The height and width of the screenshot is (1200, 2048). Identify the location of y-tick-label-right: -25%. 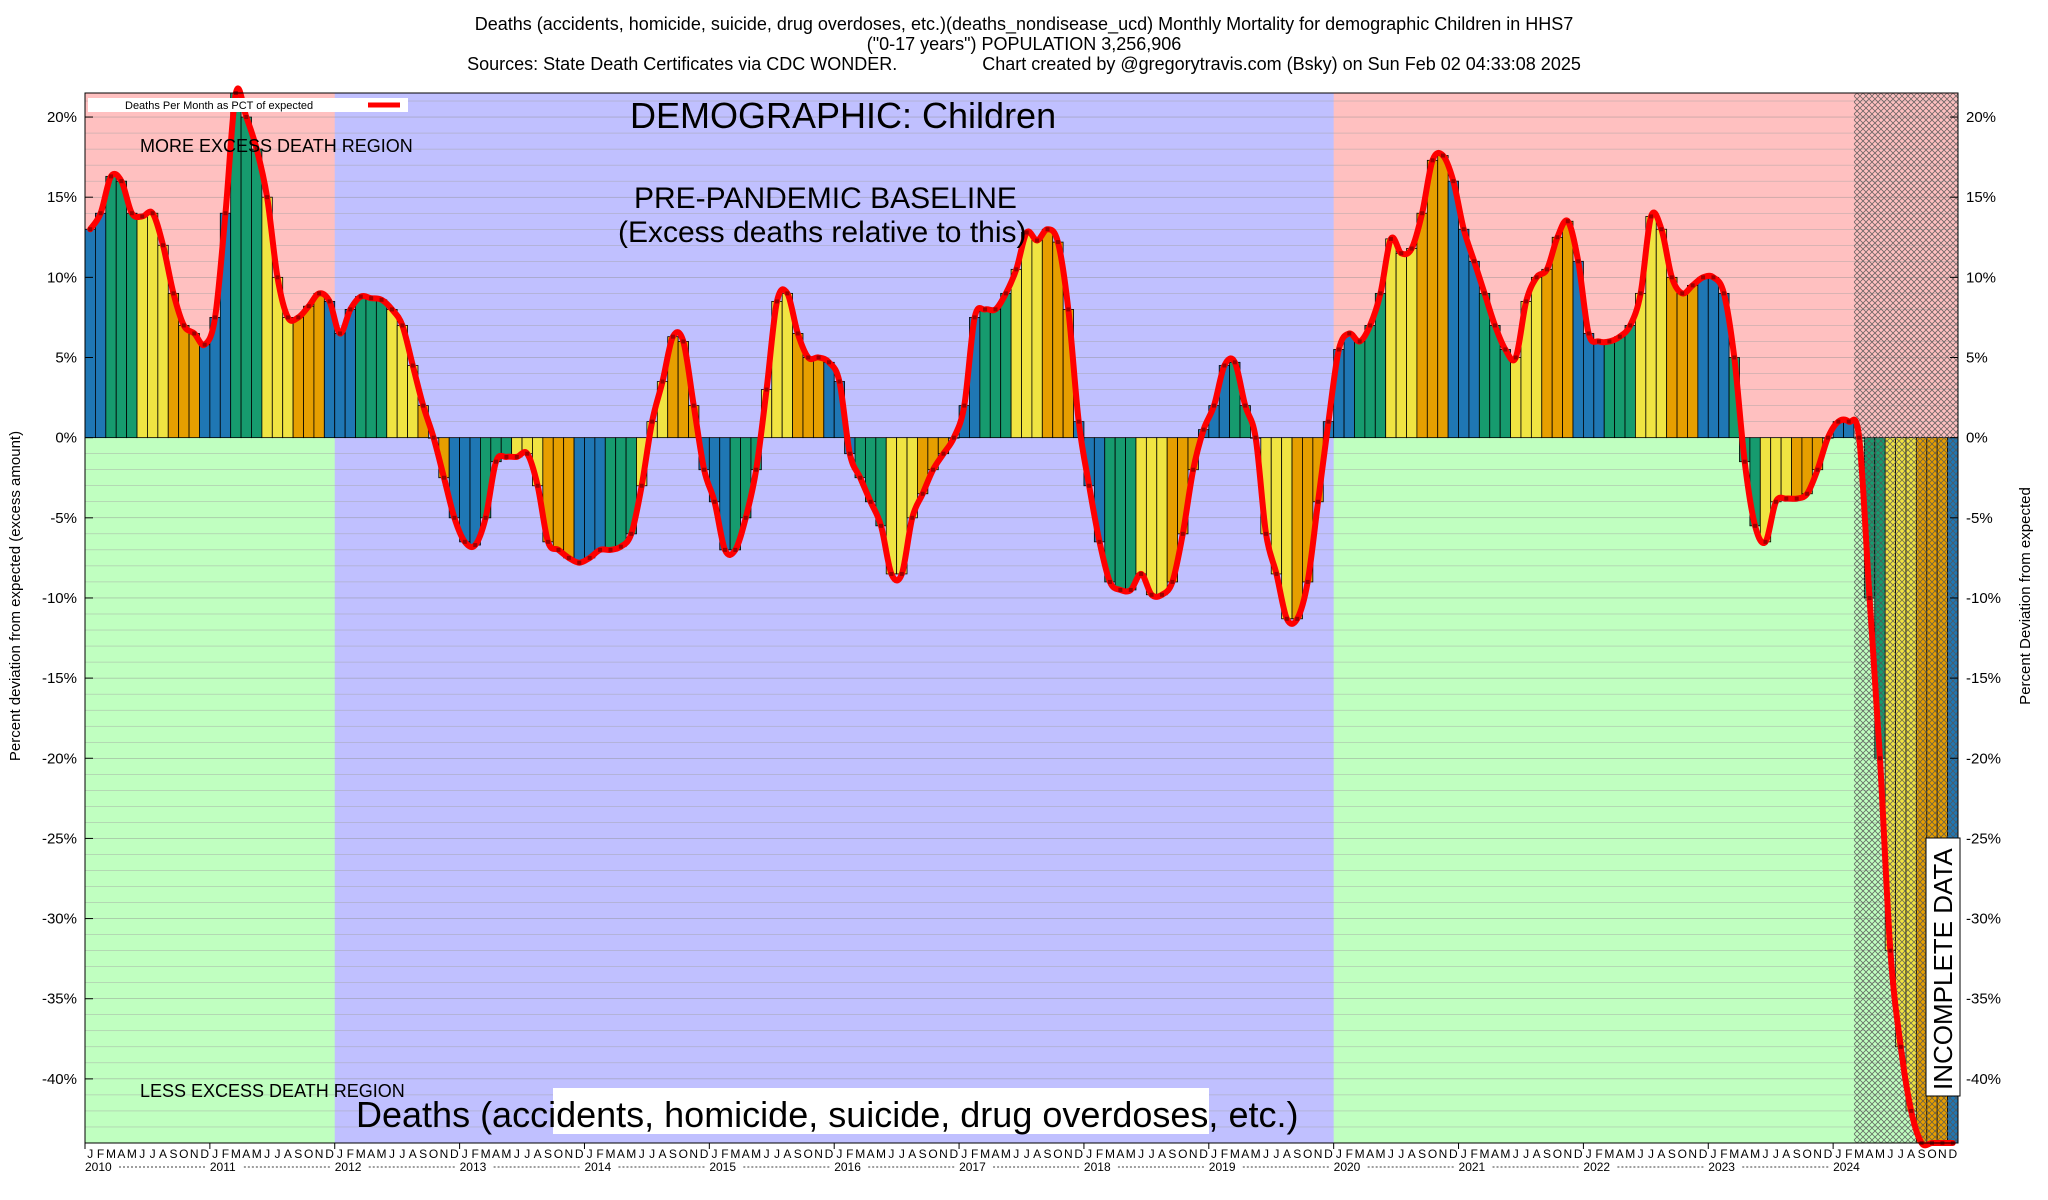
(1983, 838).